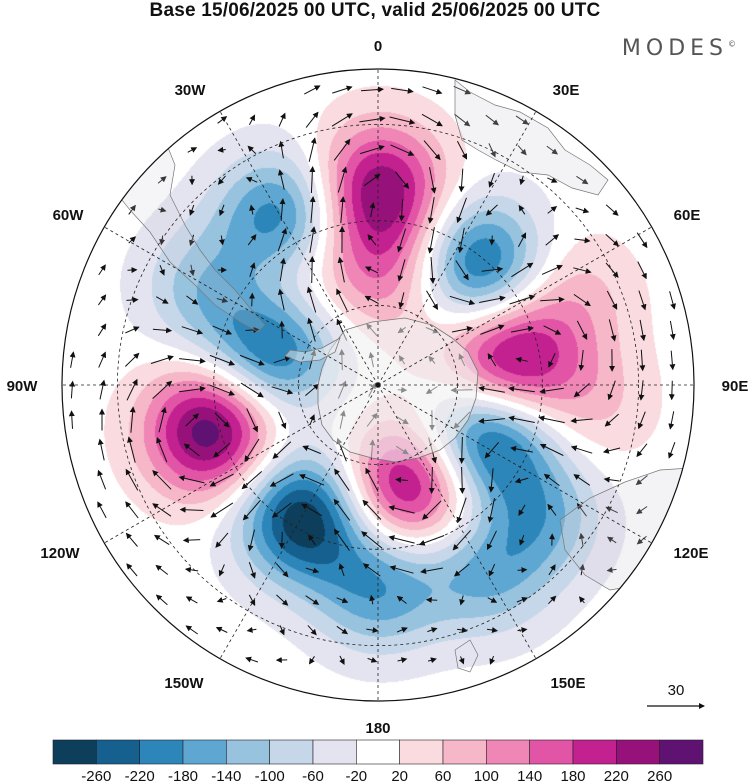 The height and width of the screenshot is (783, 750). I want to click on colorbar-tick-label: -140, so click(226, 775).